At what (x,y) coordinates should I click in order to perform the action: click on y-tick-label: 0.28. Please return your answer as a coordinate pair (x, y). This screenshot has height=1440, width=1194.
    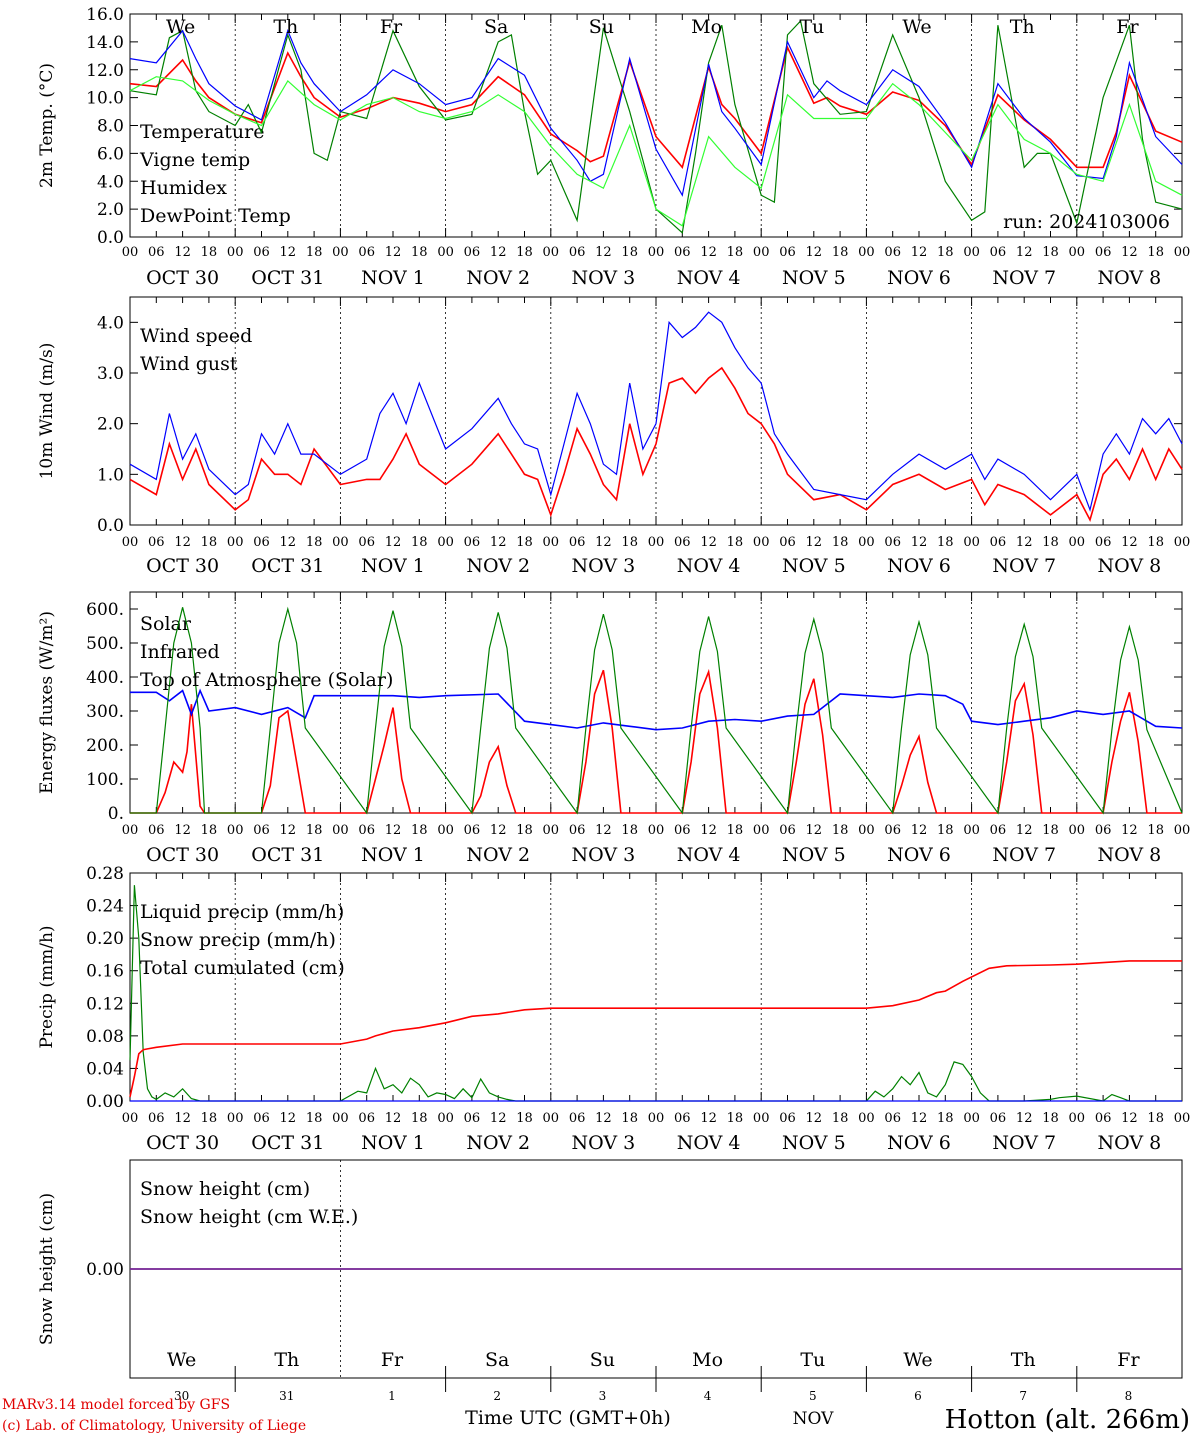
    Looking at the image, I should click on (105, 874).